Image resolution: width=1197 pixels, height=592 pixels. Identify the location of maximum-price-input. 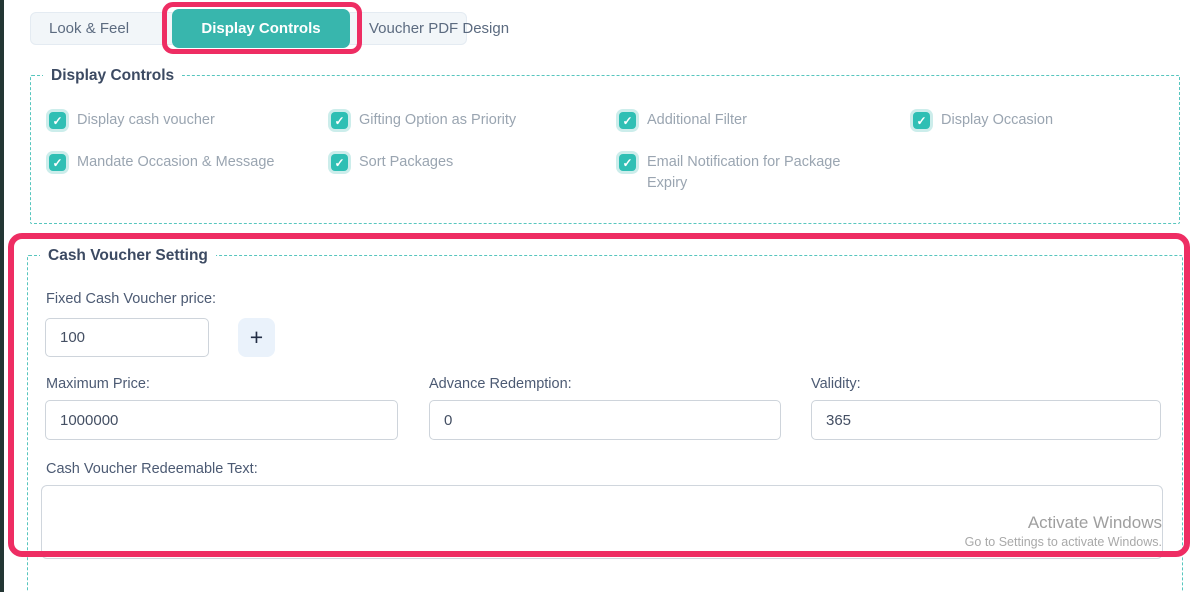
(221, 420).